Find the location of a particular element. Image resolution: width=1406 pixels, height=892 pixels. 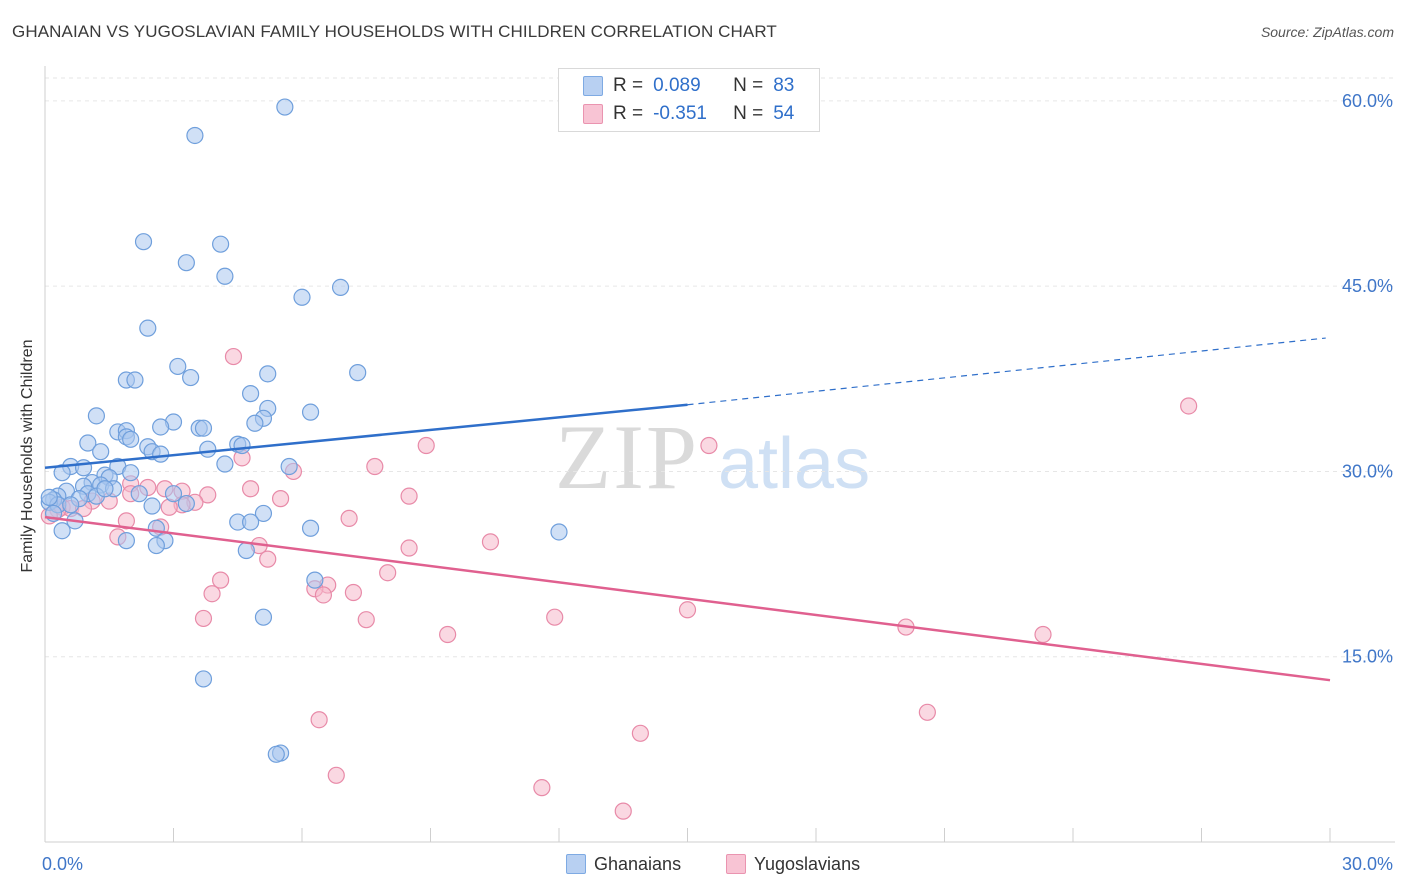

y-tick-label: 60.0% is located at coordinates (1367, 101).